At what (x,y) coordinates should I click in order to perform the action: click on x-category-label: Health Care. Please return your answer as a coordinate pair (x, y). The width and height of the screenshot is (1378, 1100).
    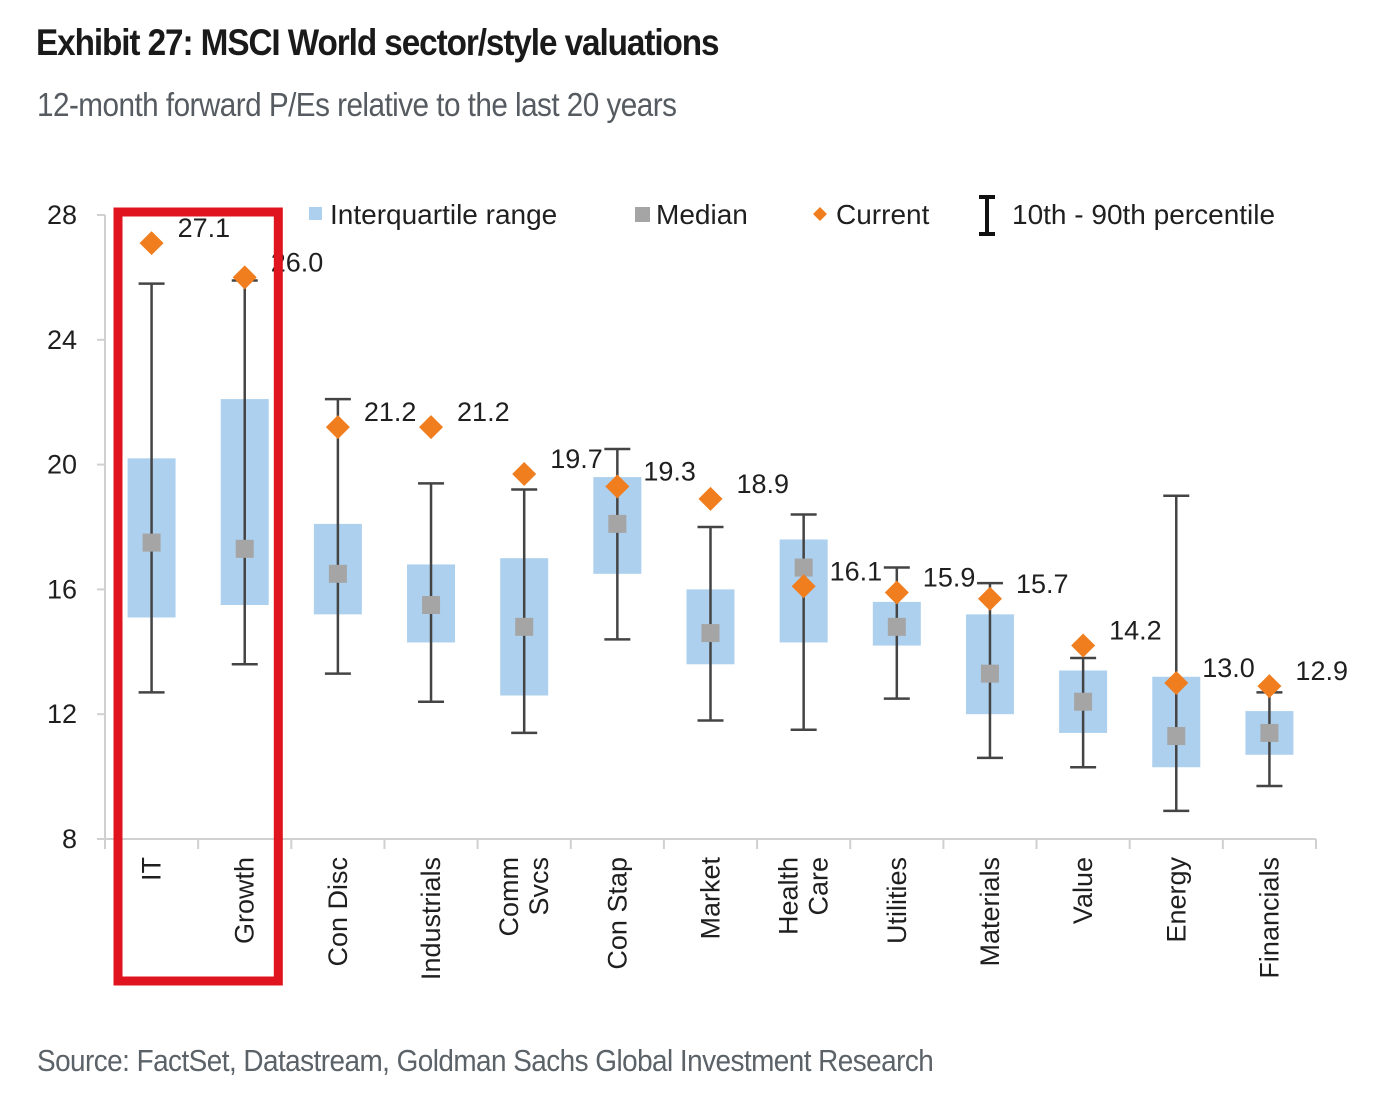
    Looking at the image, I should click on (804, 896).